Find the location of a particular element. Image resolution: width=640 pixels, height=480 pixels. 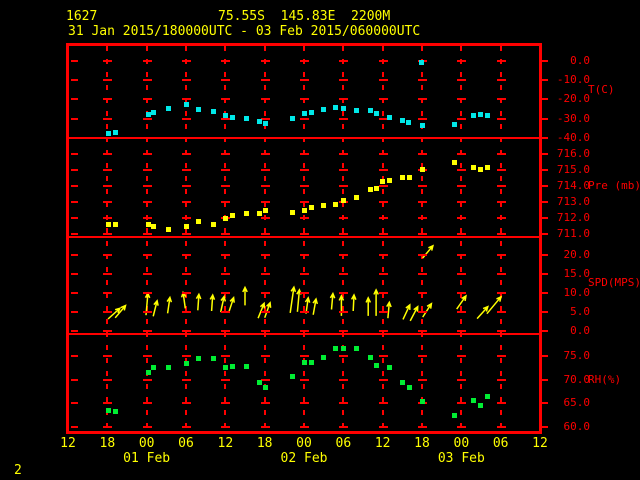

x-tick-label: 12 is located at coordinates (540, 443).